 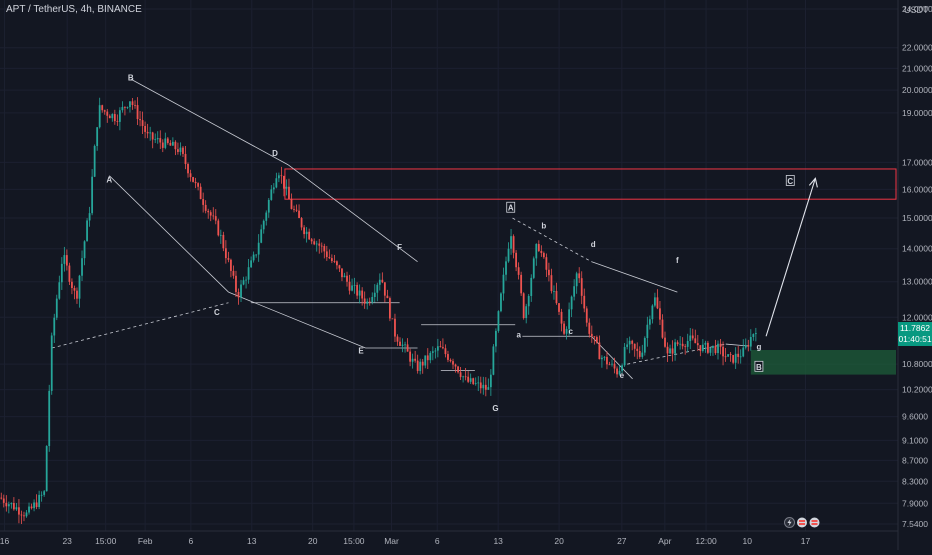 What do you see at coordinates (916, 10) in the screenshot?
I see `currency-label: USDT` at bounding box center [916, 10].